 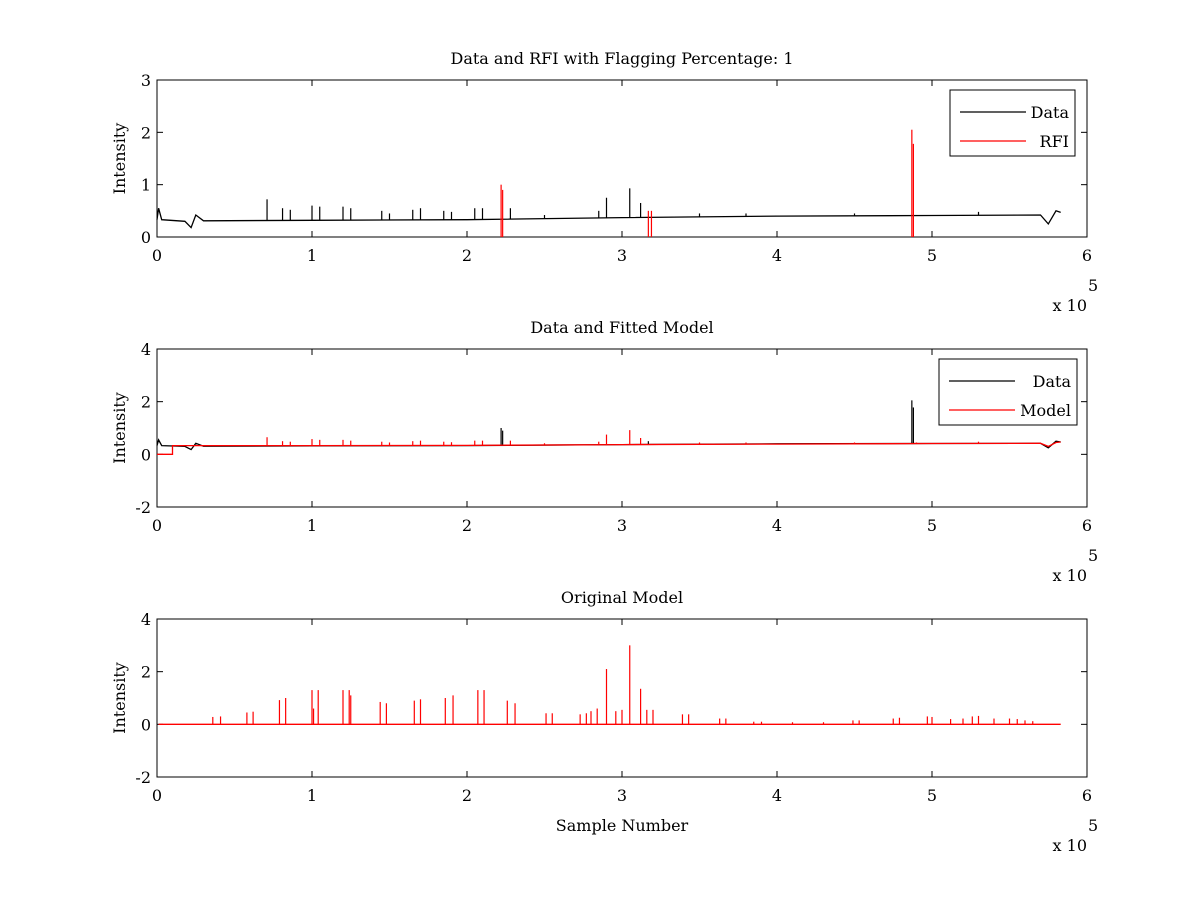 I want to click on y-tick-label: 3, so click(x=146, y=80).